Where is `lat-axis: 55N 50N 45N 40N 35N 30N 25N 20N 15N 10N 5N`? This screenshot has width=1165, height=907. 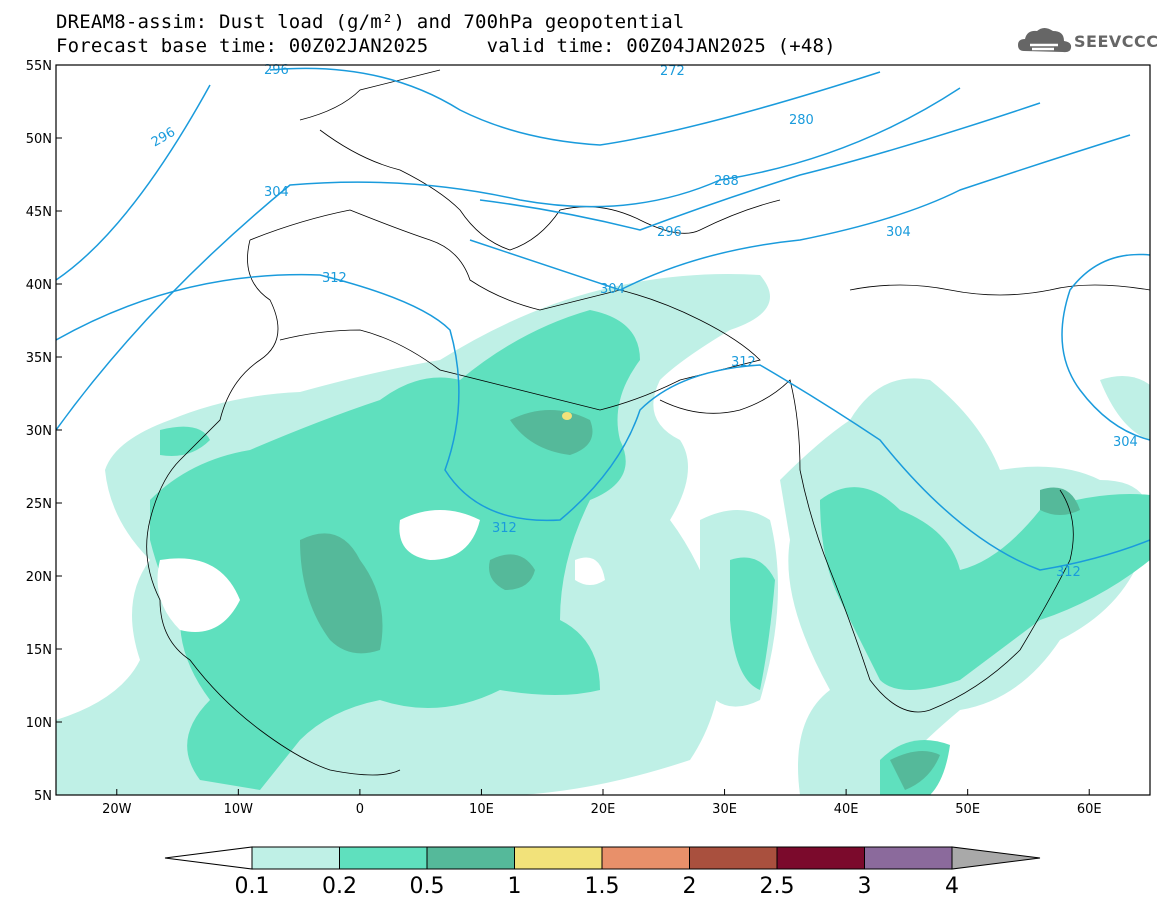
lat-axis: 55N 50N 45N 40N 35N 30N 25N 20N 15N 10N 5N is located at coordinates (44, 431).